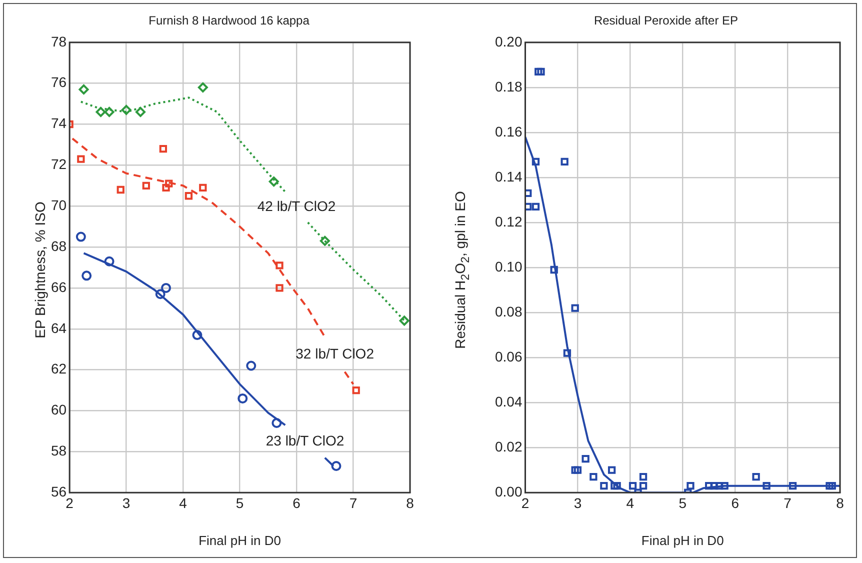  What do you see at coordinates (508, 86) in the screenshot?
I see `y-tick-label: 0.18` at bounding box center [508, 86].